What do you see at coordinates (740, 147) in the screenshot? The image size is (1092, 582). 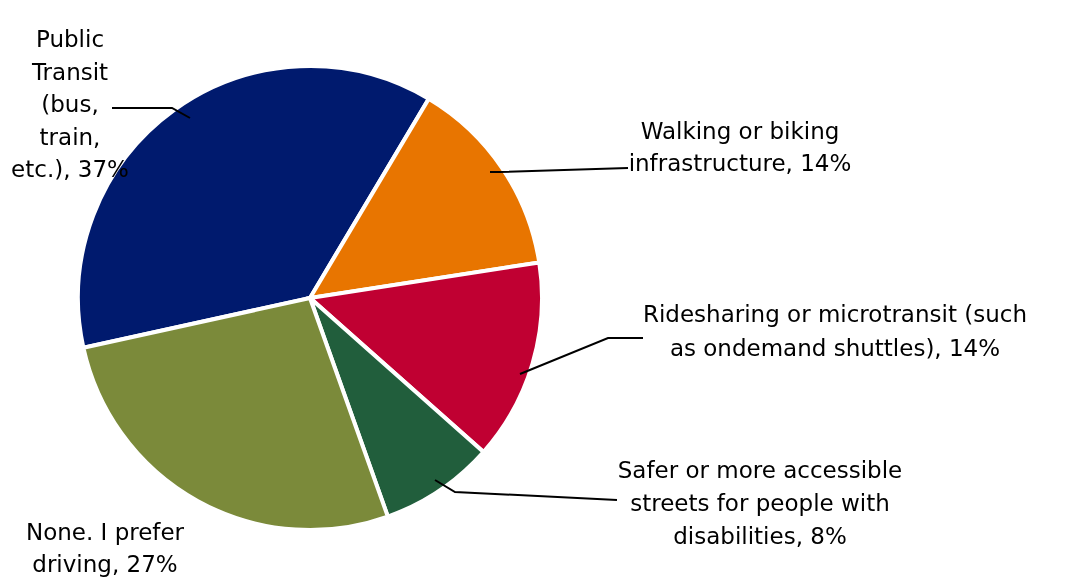 I see `slice-label: Walking or biking infrastructure, 14%` at bounding box center [740, 147].